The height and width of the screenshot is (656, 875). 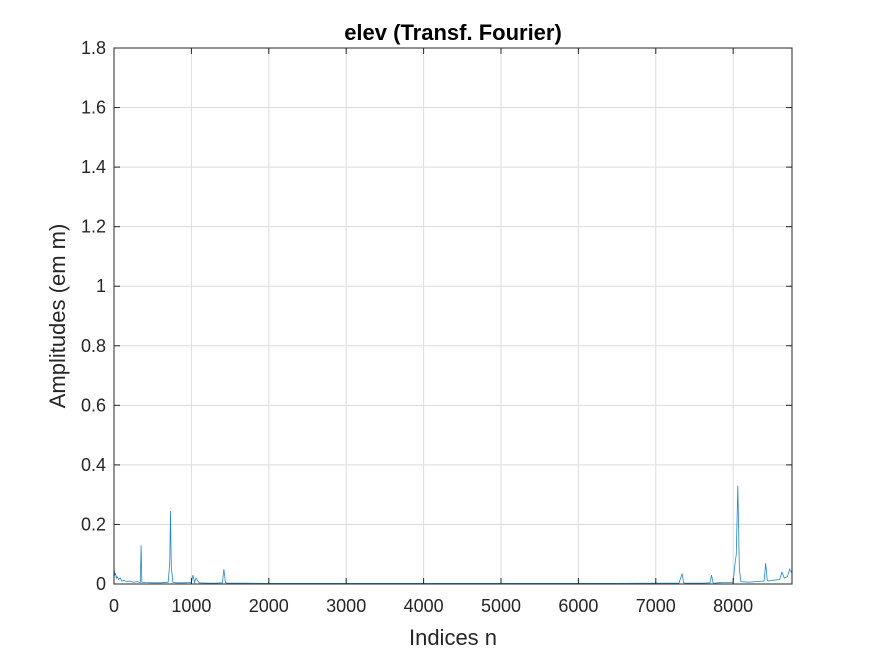 I want to click on x-tick-label: 8000, so click(x=733, y=606).